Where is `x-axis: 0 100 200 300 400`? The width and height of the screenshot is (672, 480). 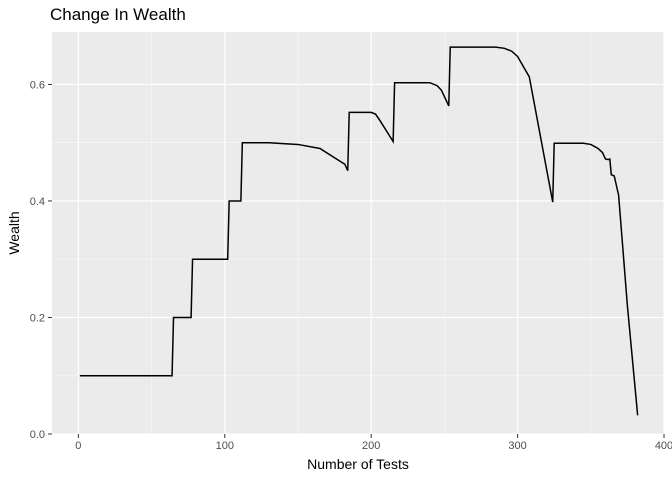 x-axis: 0 100 200 300 400 is located at coordinates (373, 443).